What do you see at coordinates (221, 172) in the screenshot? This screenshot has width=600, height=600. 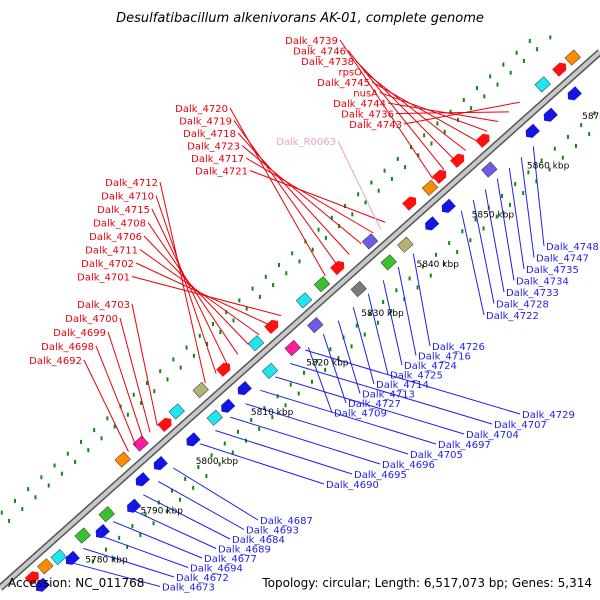 I see `gene-label-dalk-4721: Dalk_4721` at bounding box center [221, 172].